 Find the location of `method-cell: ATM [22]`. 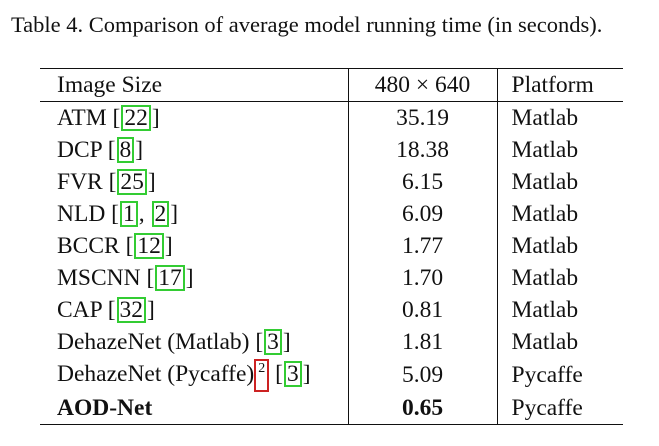

method-cell: ATM [22] is located at coordinates (108, 118).